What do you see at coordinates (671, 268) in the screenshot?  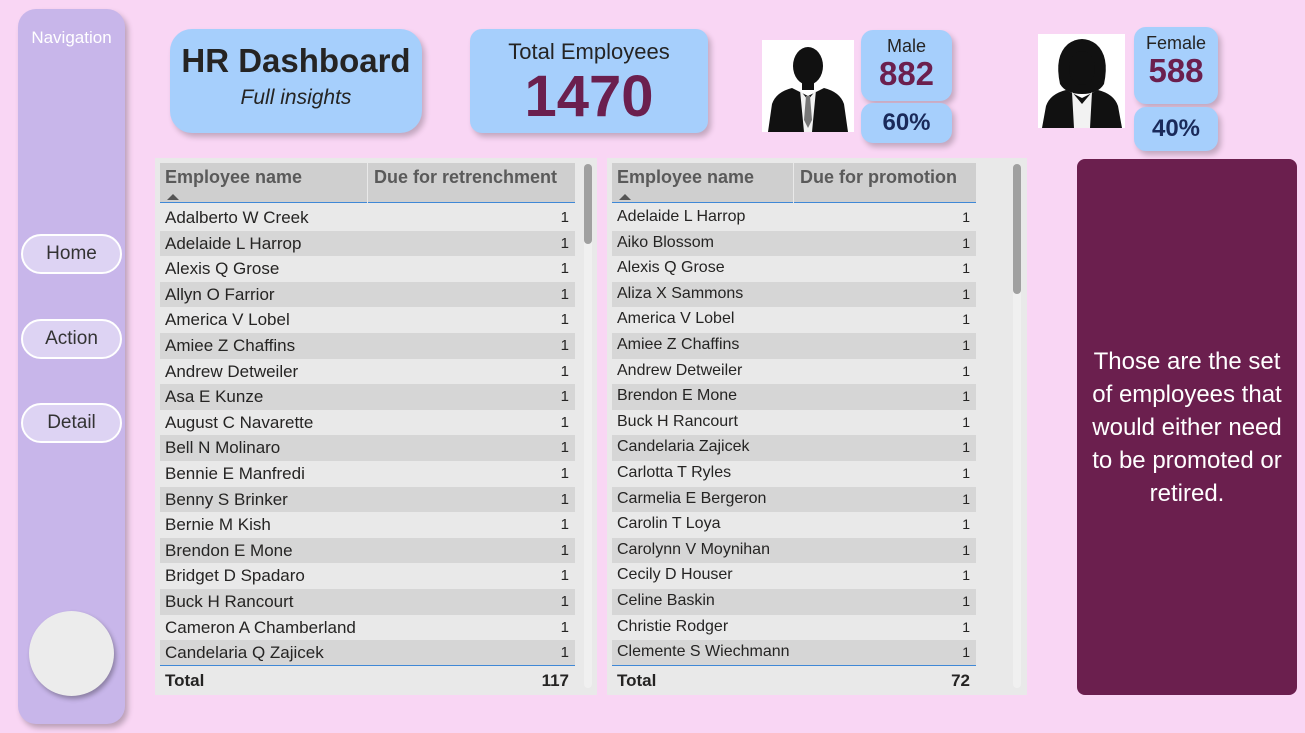 I see `employee-name-cell: Alexis Q Grose` at bounding box center [671, 268].